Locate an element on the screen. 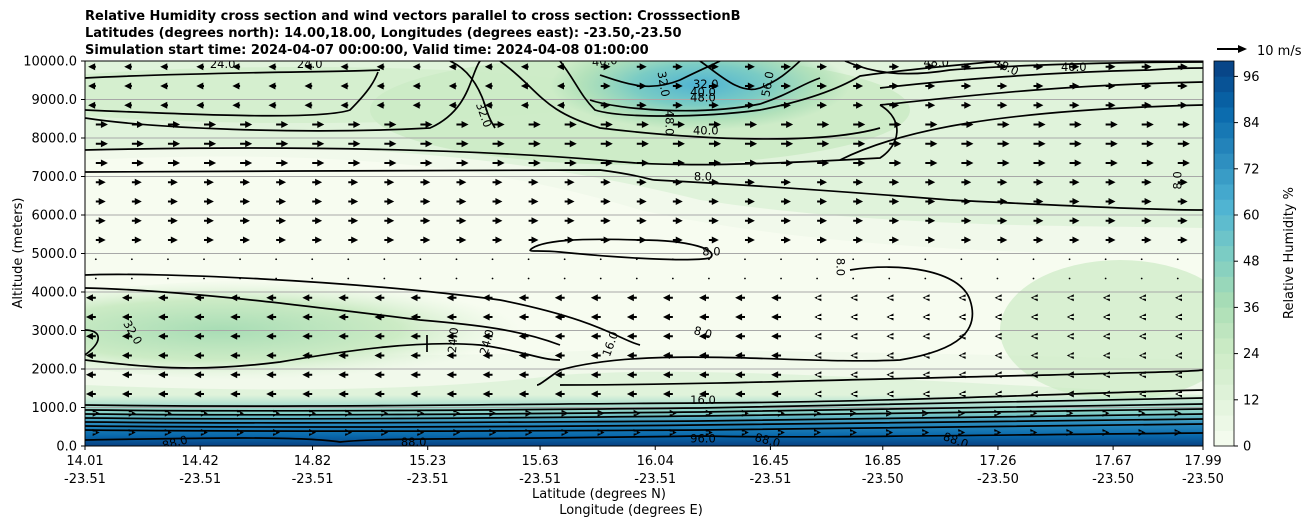  x-axis-label-latitude: Latitude (degrees N) is located at coordinates (599, 494).